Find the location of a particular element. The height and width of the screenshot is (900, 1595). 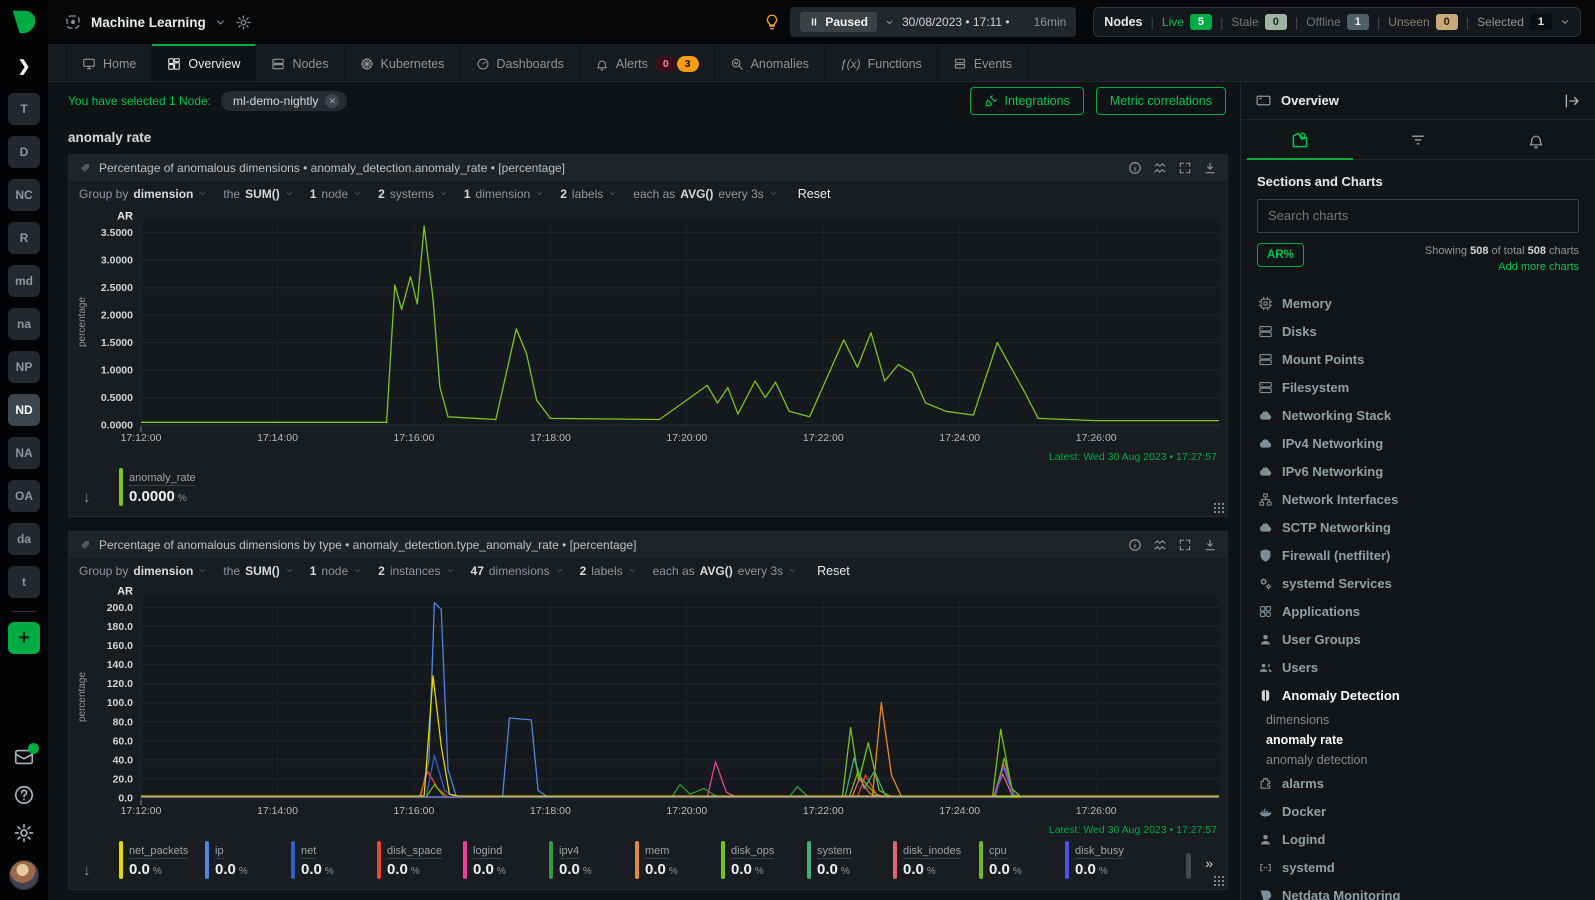

legend-item-disk_ops: disk_ops 0.0% is located at coordinates (761, 860).